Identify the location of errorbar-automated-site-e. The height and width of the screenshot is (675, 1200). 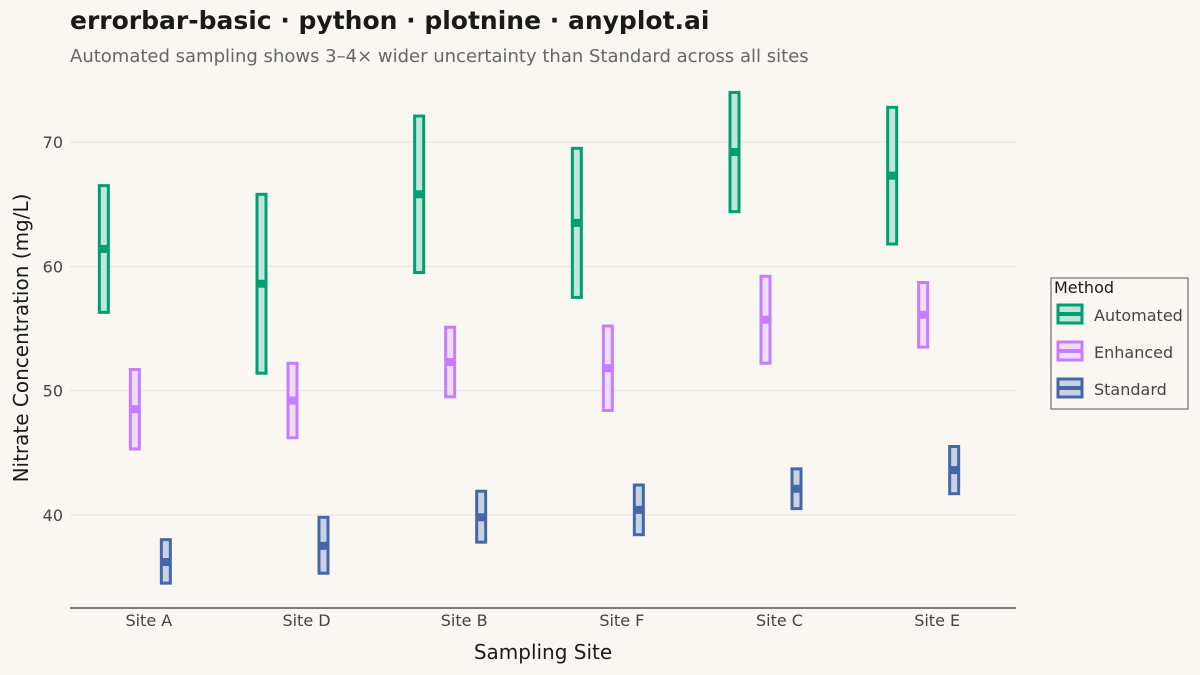
(892, 175).